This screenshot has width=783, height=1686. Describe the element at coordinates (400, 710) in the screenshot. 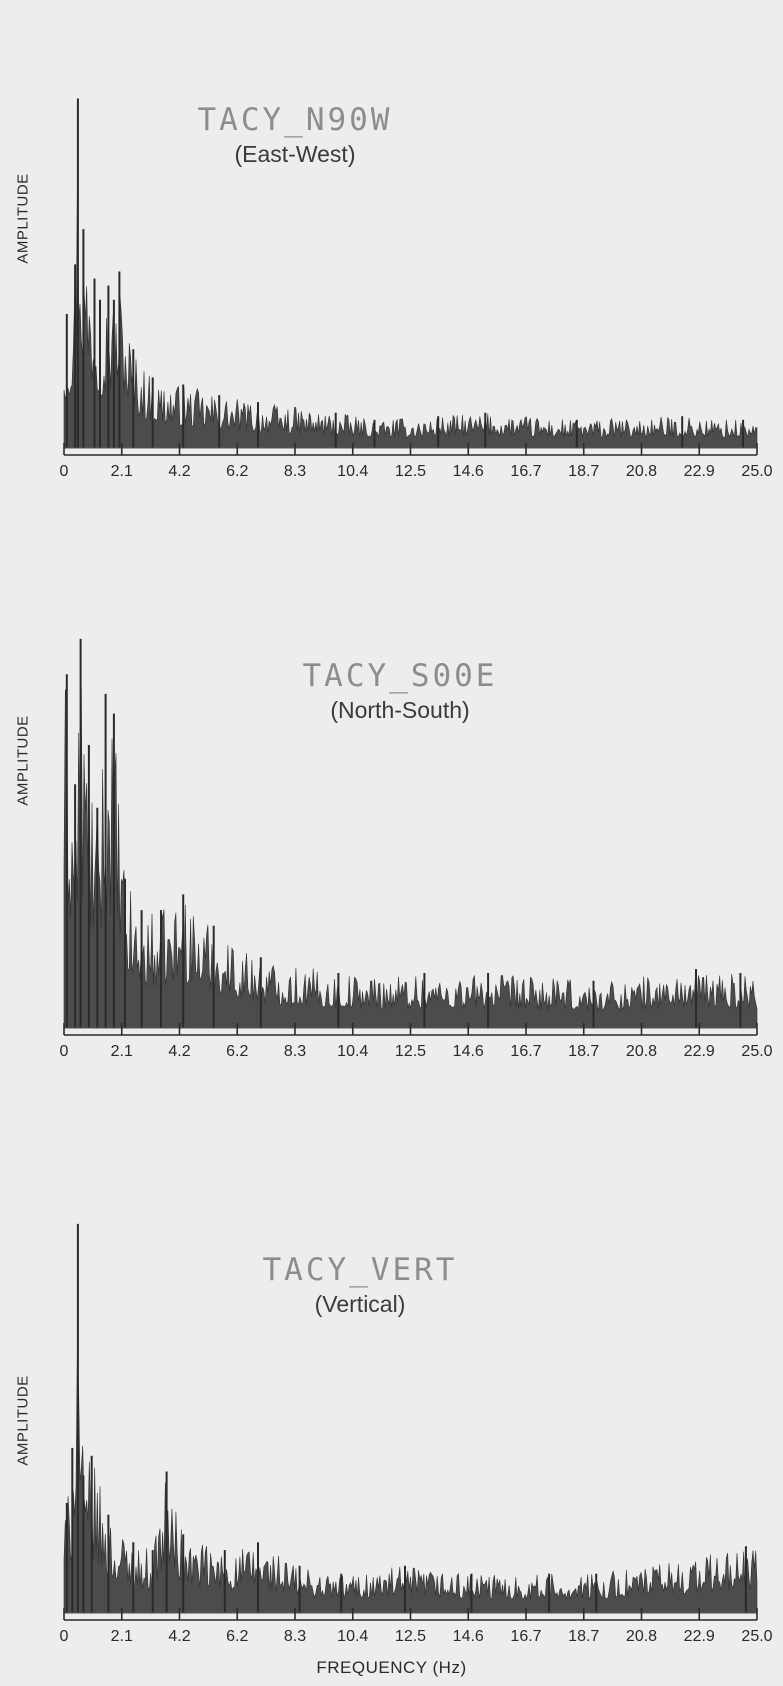

I see `chart-subtitle: (North-South)` at that location.